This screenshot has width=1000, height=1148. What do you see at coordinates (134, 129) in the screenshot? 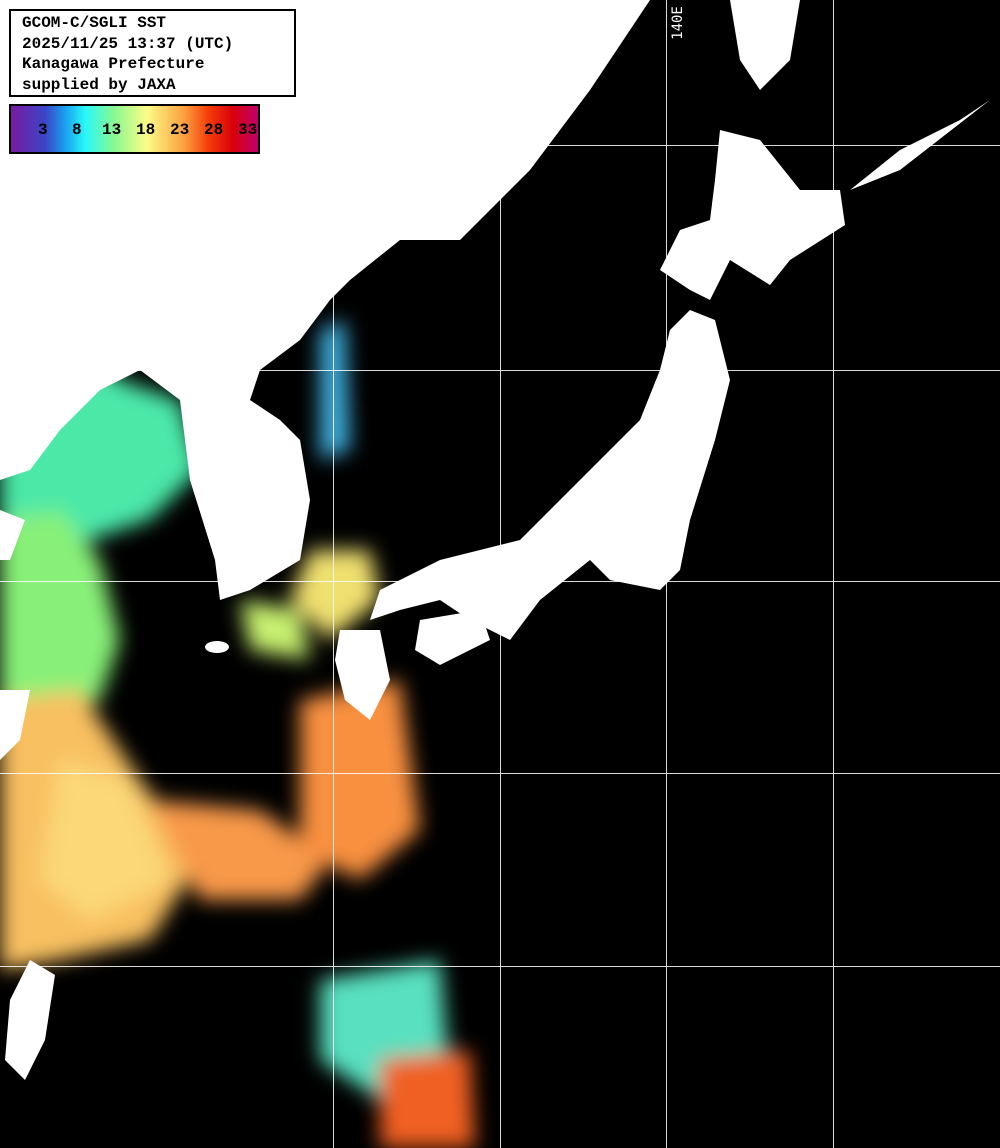
I see `color-scale-legend: 3 8 13 18 23 28 33` at bounding box center [134, 129].